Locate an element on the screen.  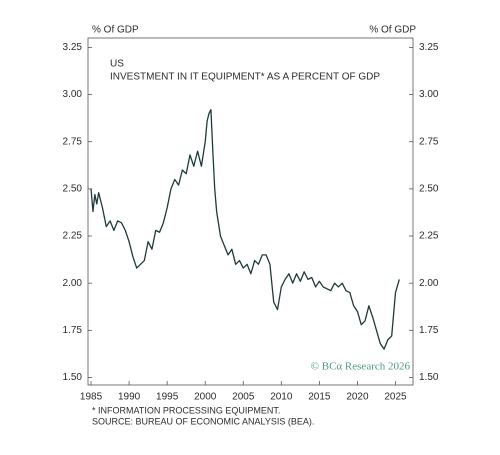
y2-tick-label: 3.00 is located at coordinates (429, 94).